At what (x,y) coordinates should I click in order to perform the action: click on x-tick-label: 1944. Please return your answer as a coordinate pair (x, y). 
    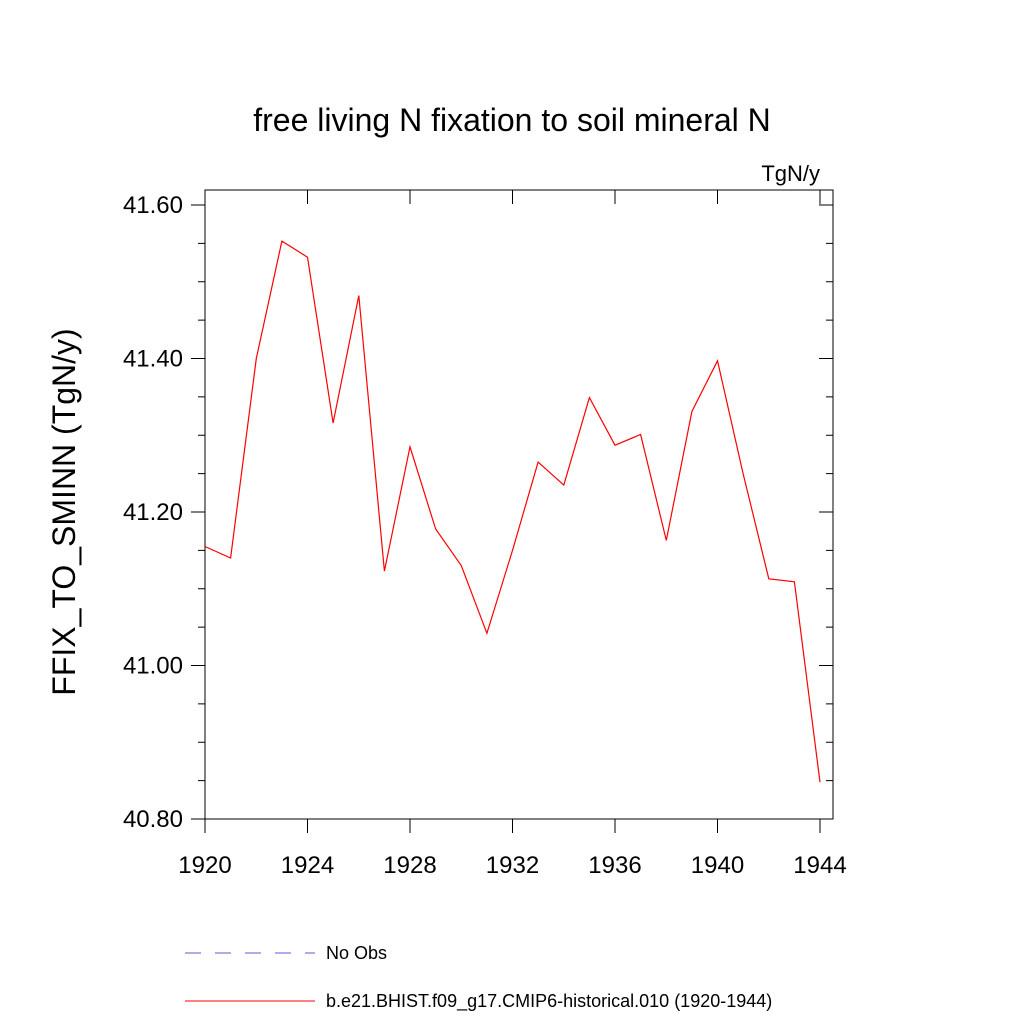
    Looking at the image, I should click on (819, 865).